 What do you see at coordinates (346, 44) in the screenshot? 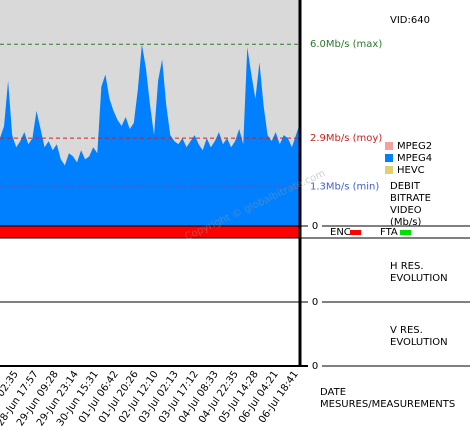
I see `reference-label: 6.0Mb/s (max)` at bounding box center [346, 44].